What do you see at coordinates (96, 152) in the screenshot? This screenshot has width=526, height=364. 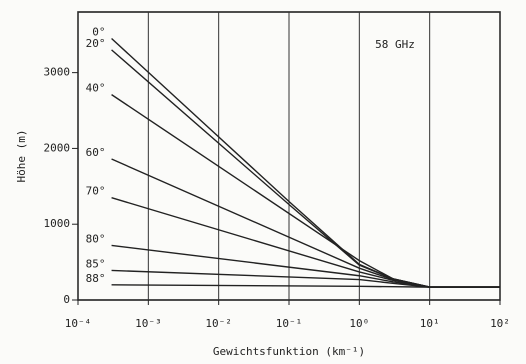 I see `series-label: 60°` at bounding box center [96, 152].